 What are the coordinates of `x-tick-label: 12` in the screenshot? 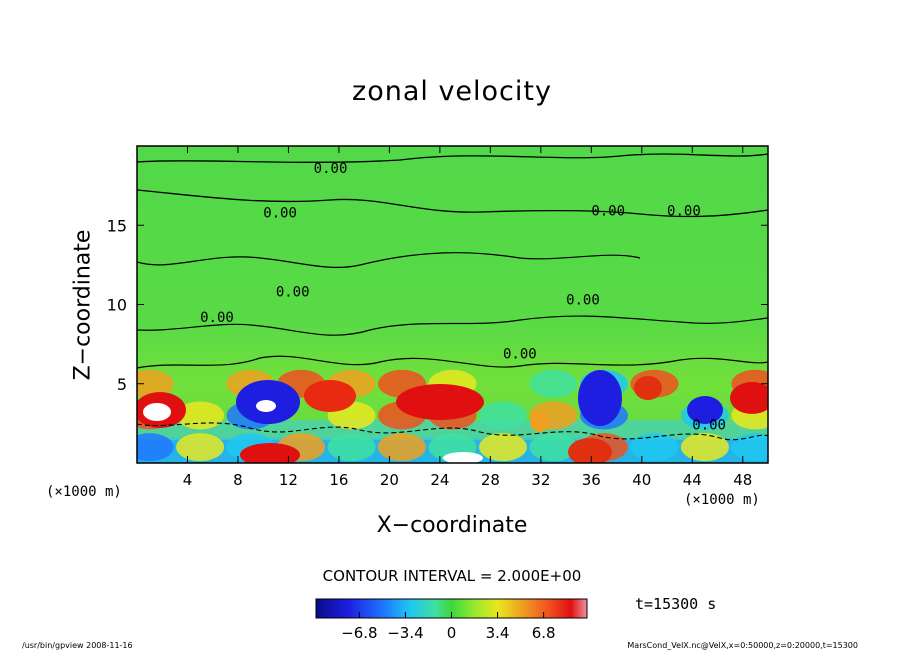 It's located at (288, 480).